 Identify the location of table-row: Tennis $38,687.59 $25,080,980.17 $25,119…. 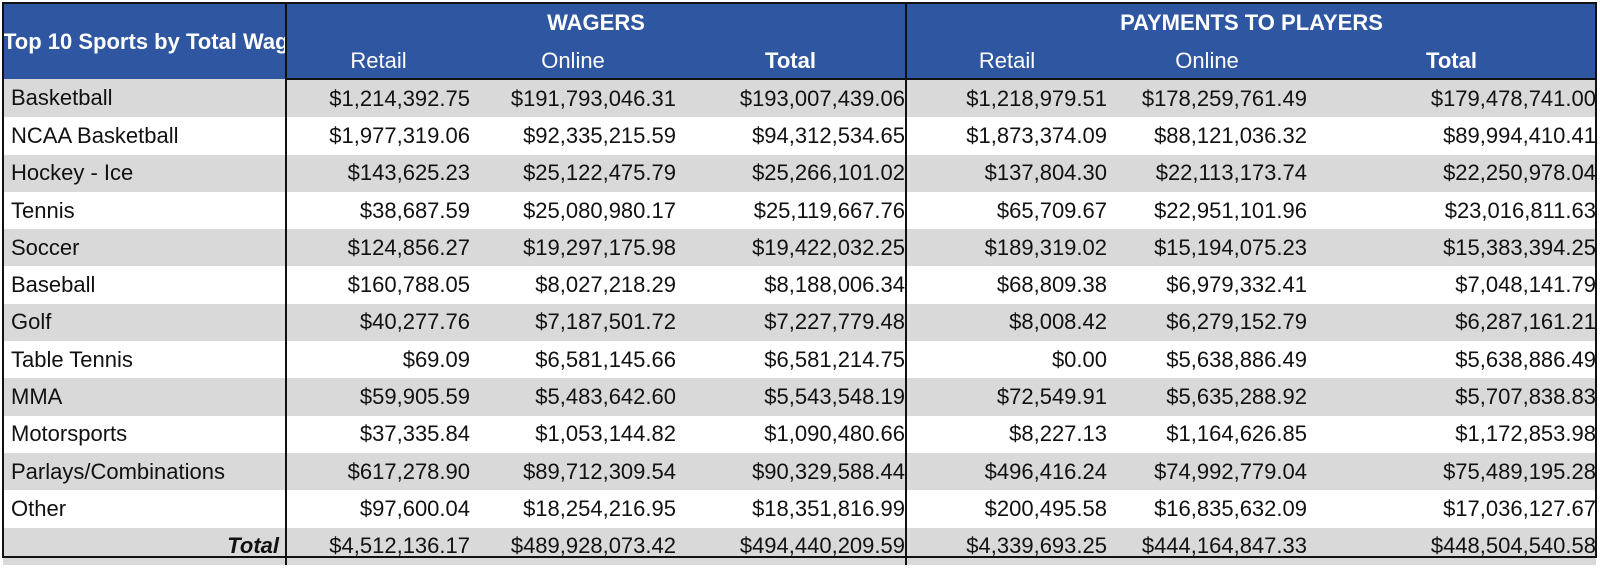
(799, 210).